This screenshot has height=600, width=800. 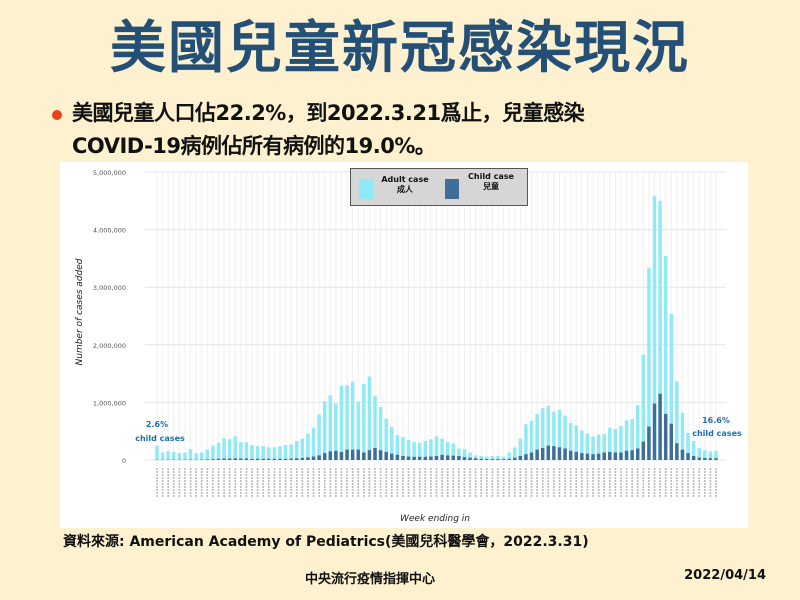 What do you see at coordinates (405, 185) in the screenshot?
I see `legend-label-adult: Adult case 成人` at bounding box center [405, 185].